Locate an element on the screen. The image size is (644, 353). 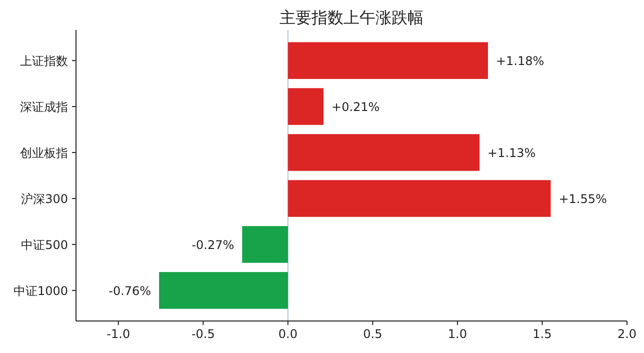
data-label: +1.55% is located at coordinates (582, 199).